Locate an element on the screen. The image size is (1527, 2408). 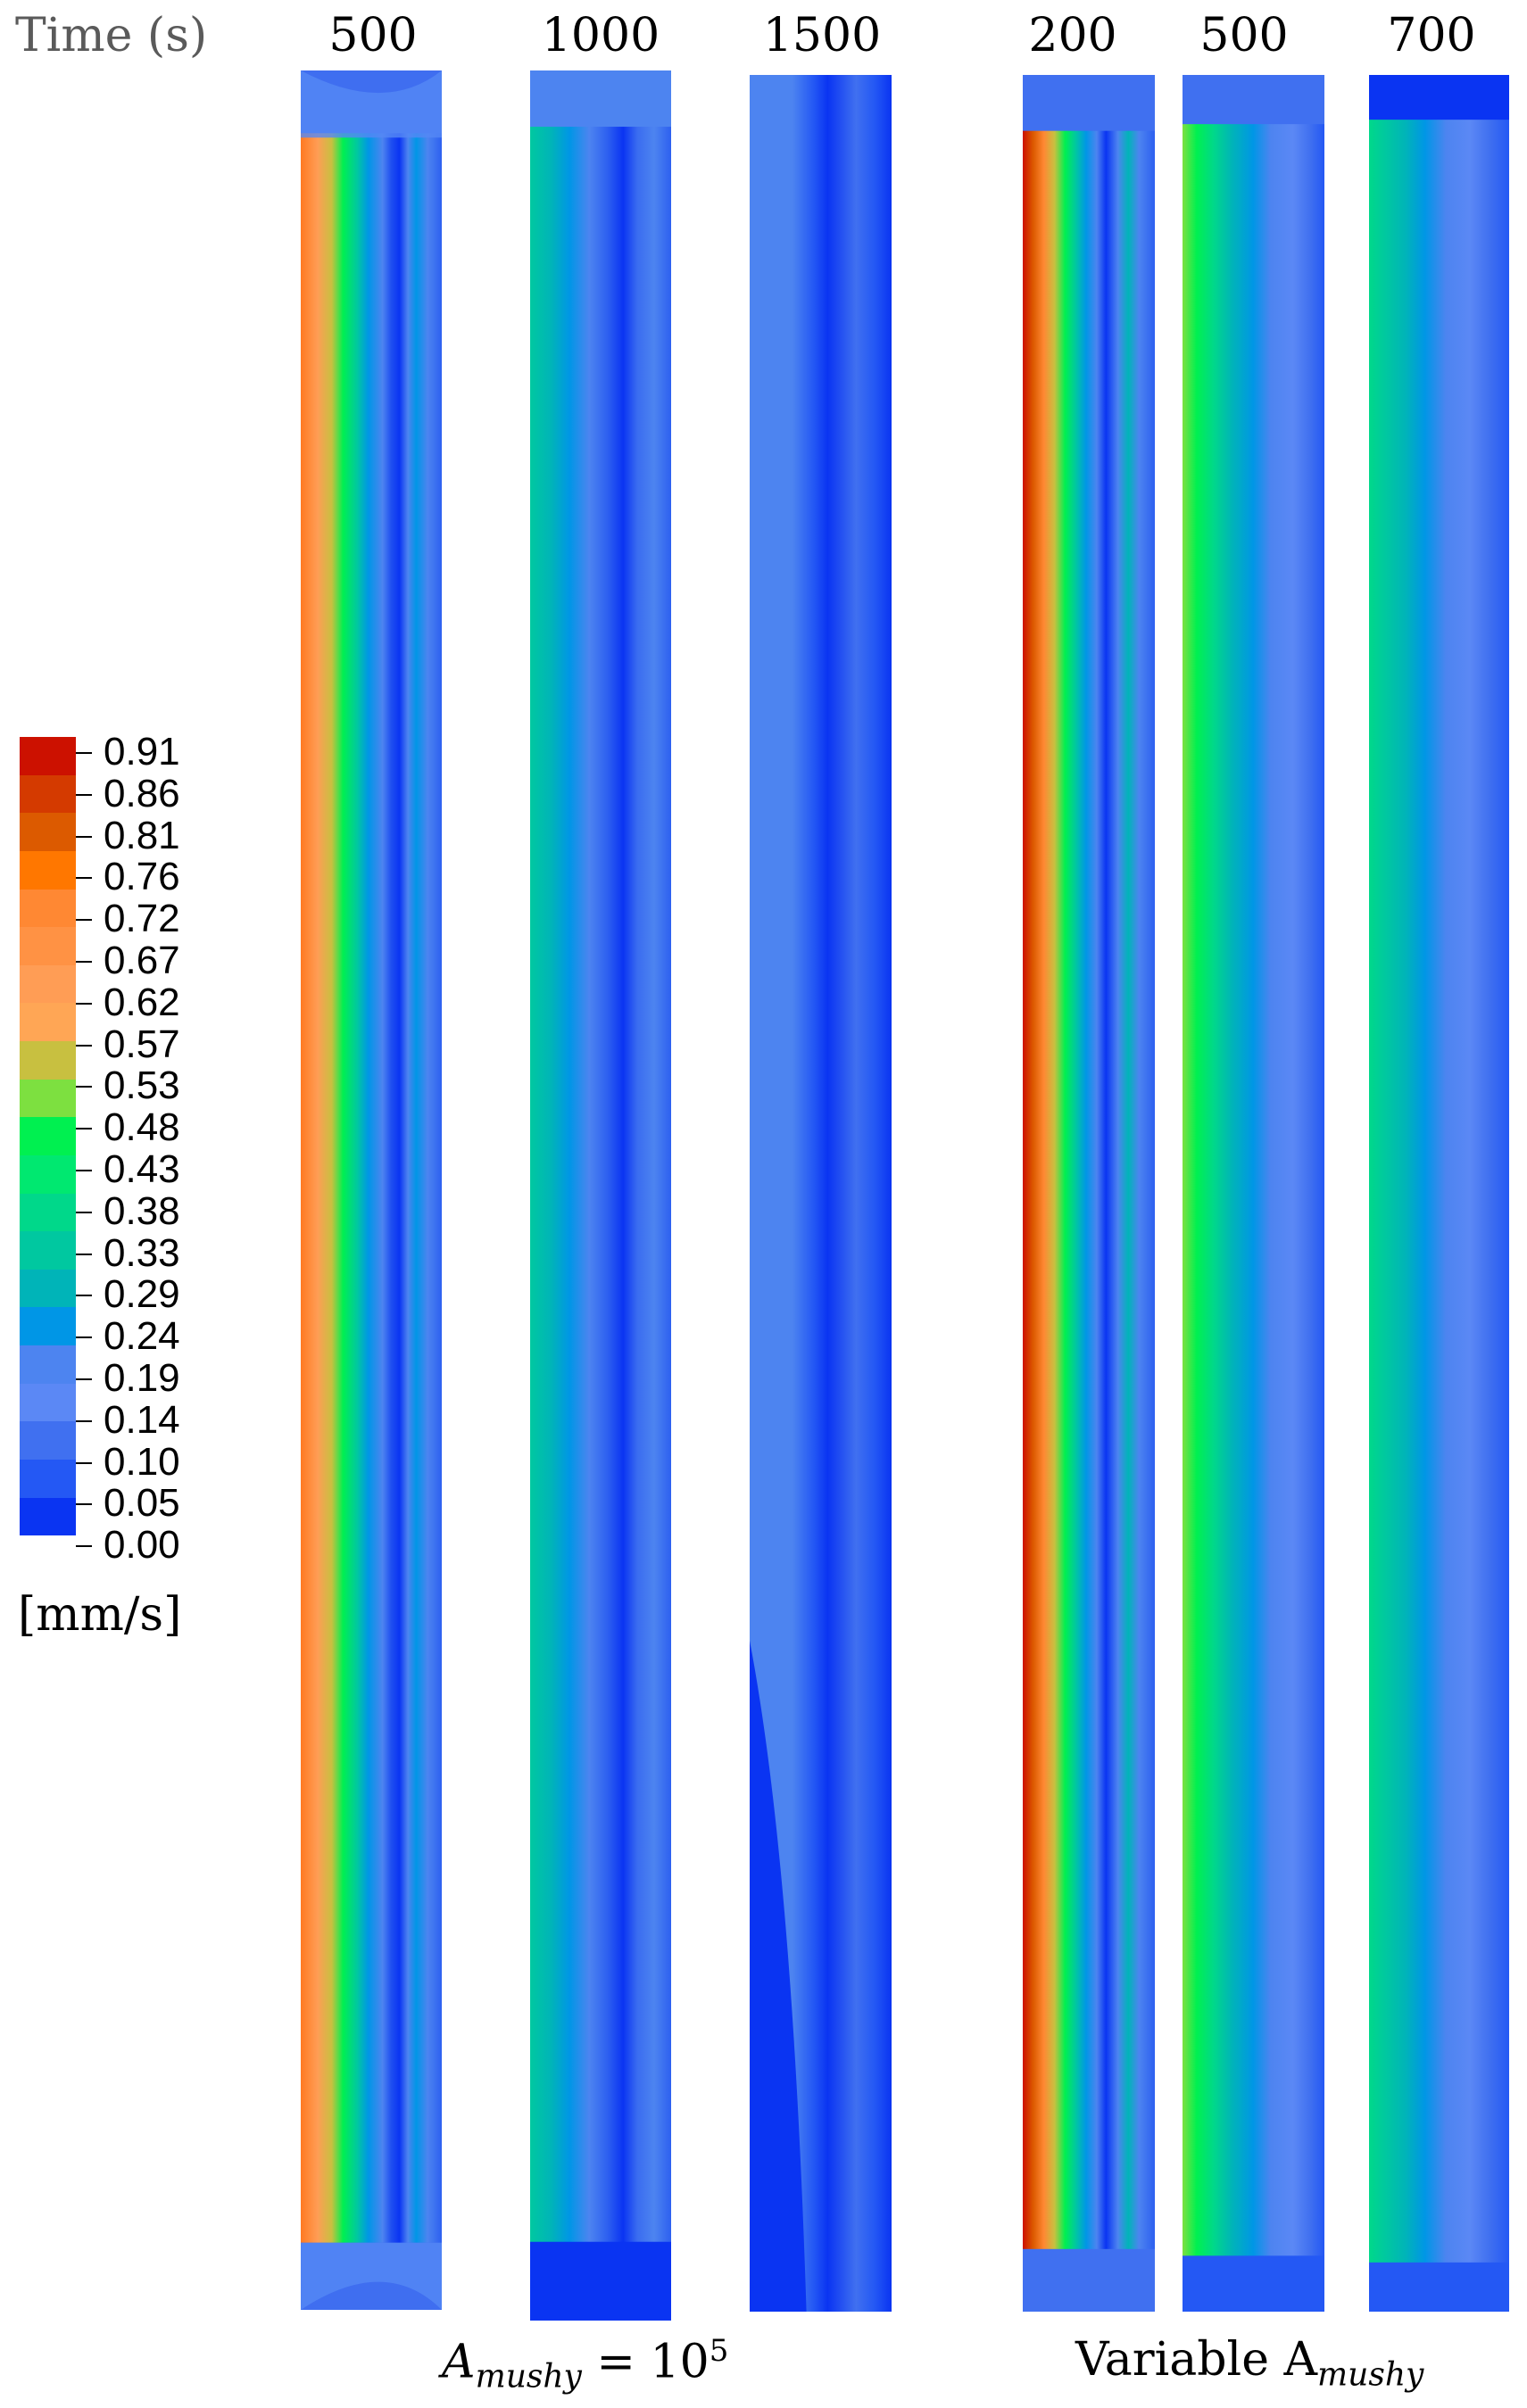
colorbar-label-8: 0.53 is located at coordinates (142, 1085).